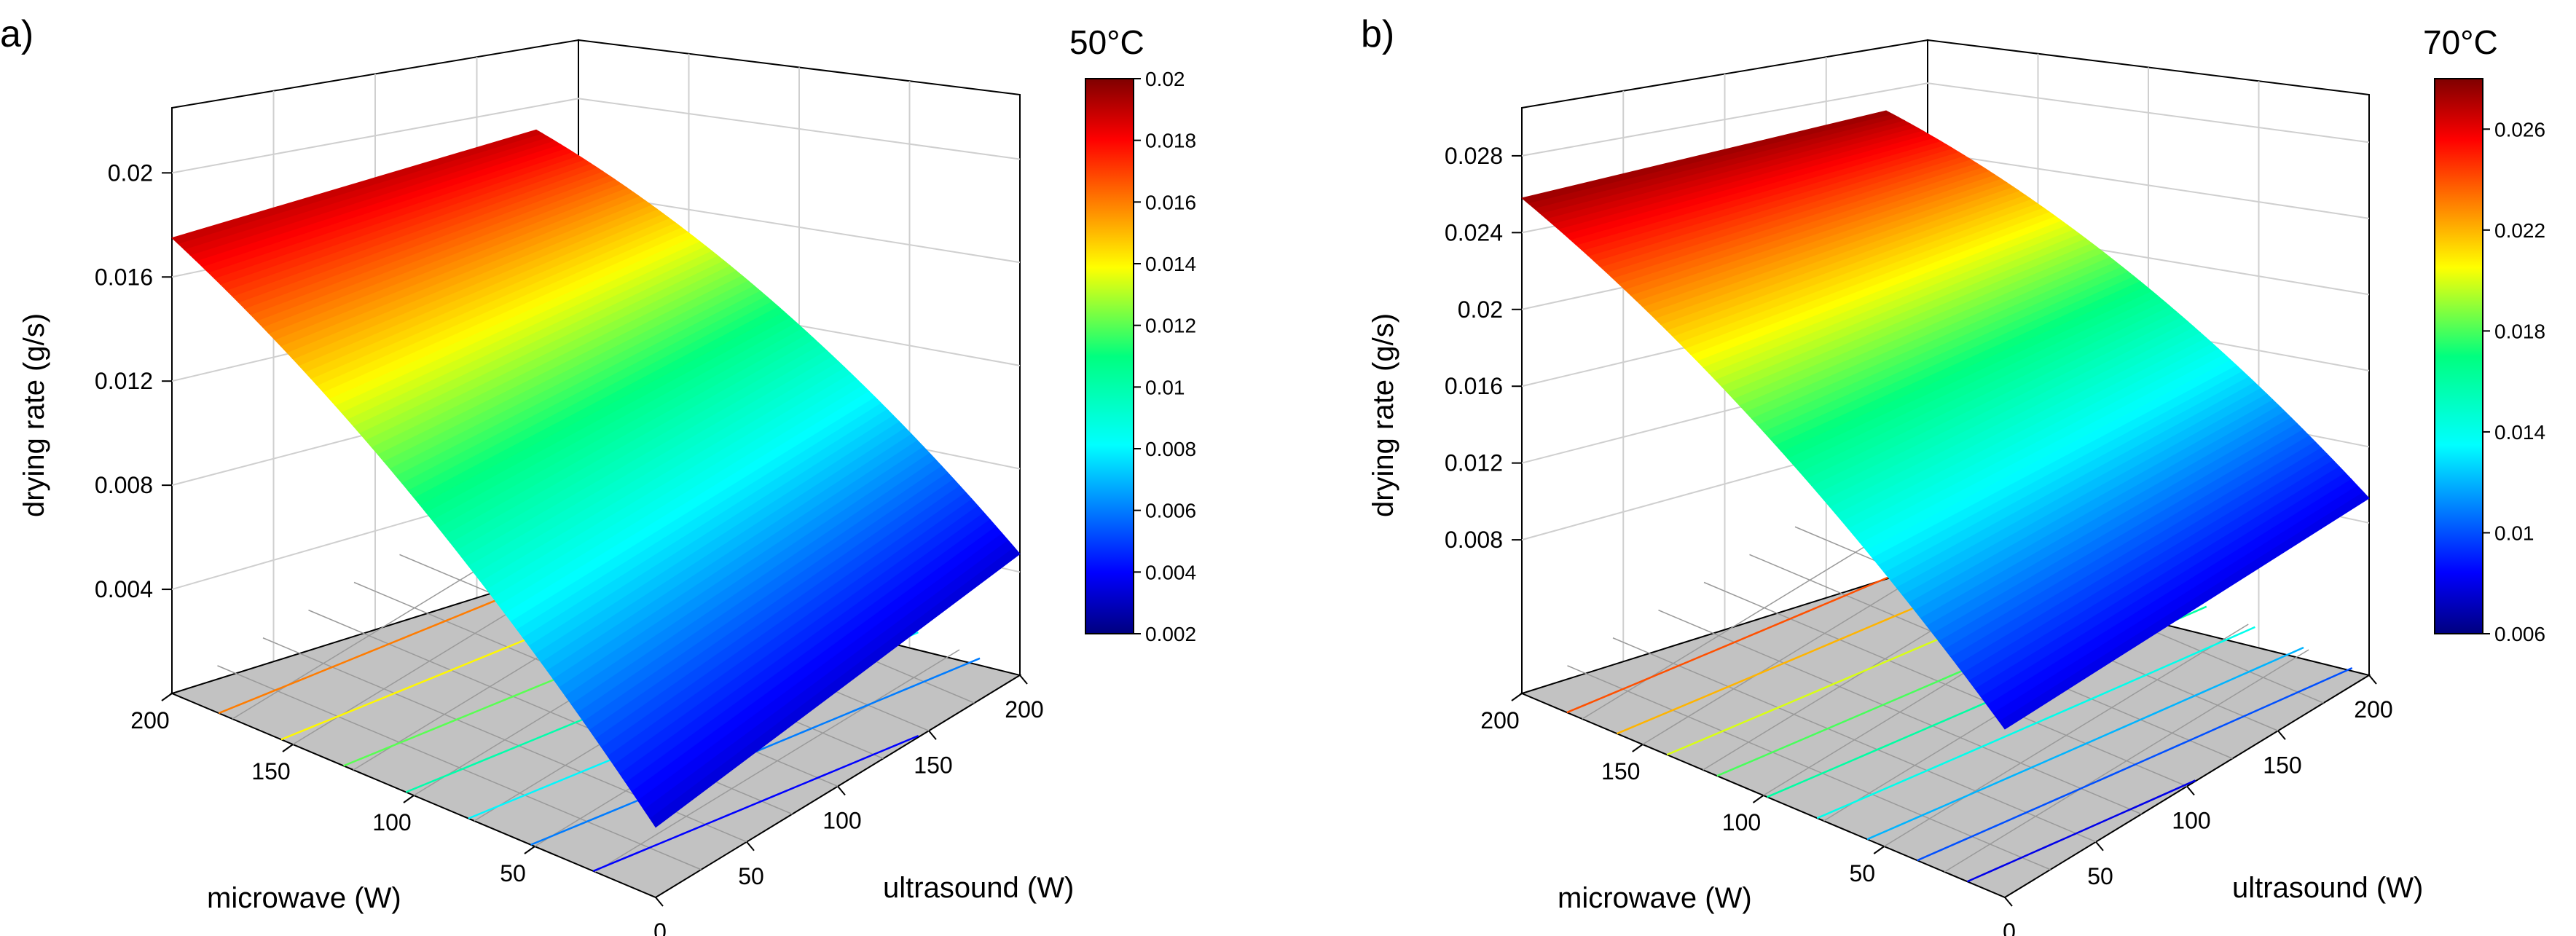 Image resolution: width=2576 pixels, height=936 pixels. What do you see at coordinates (1474, 156) in the screenshot?
I see `z-tick-label: 0.028` at bounding box center [1474, 156].